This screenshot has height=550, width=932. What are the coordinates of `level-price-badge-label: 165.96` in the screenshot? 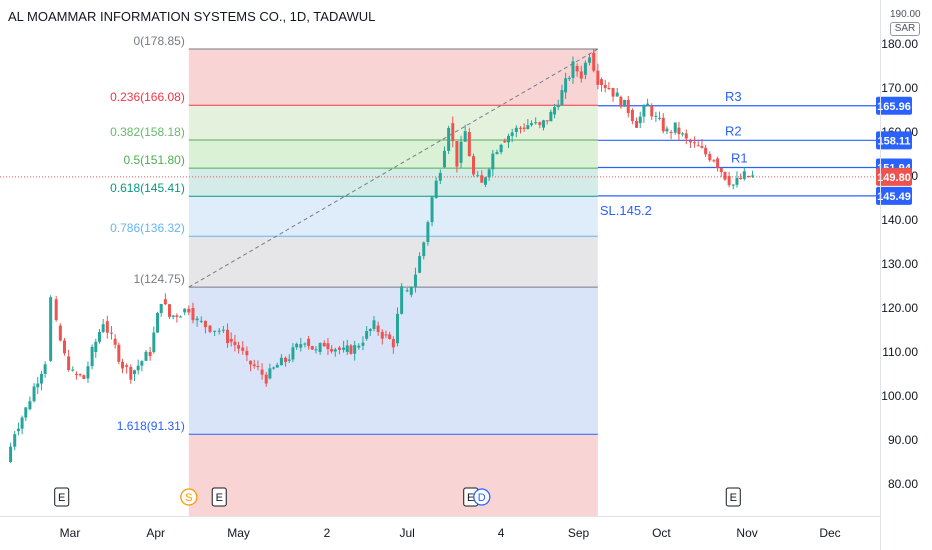 It's located at (894, 107).